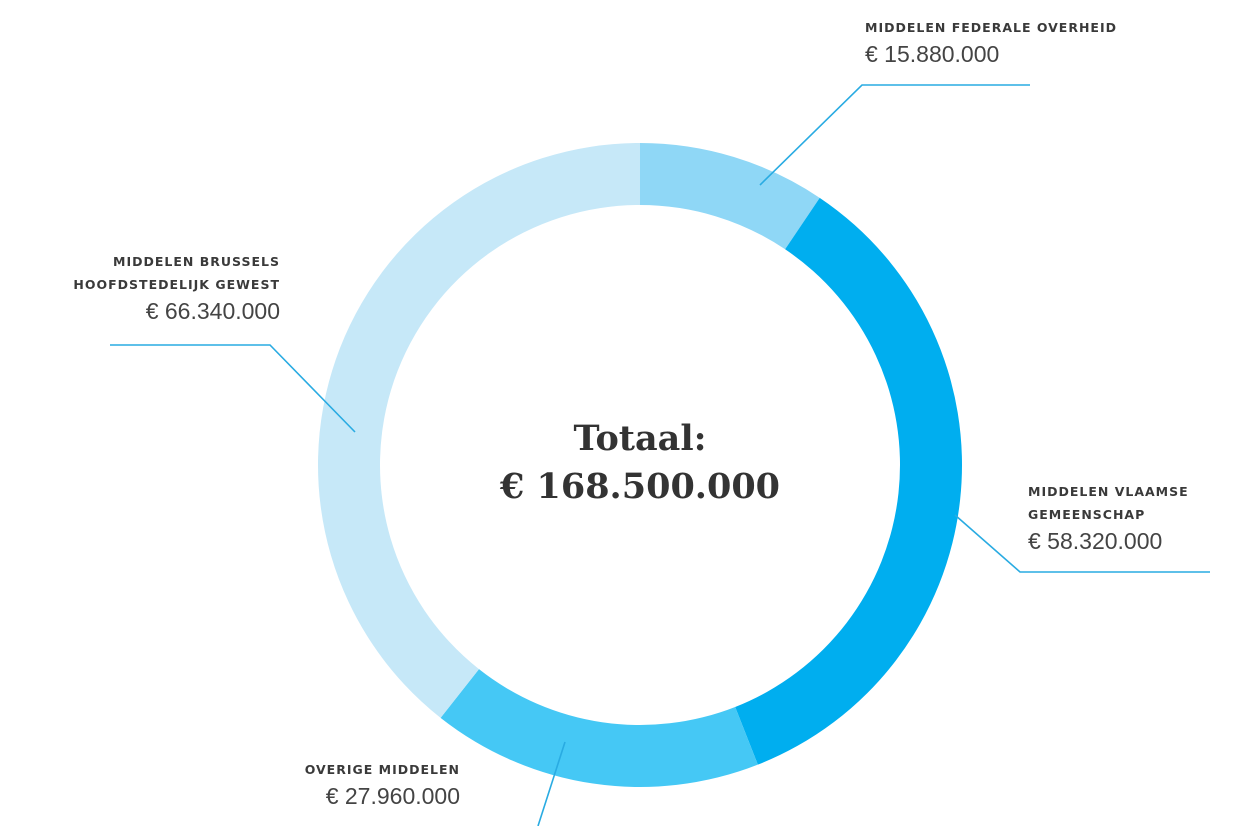 This screenshot has height=826, width=1250. What do you see at coordinates (310, 784) in the screenshot?
I see `segment-label: OVERIGE MIDDELEN € 27.960.000` at bounding box center [310, 784].